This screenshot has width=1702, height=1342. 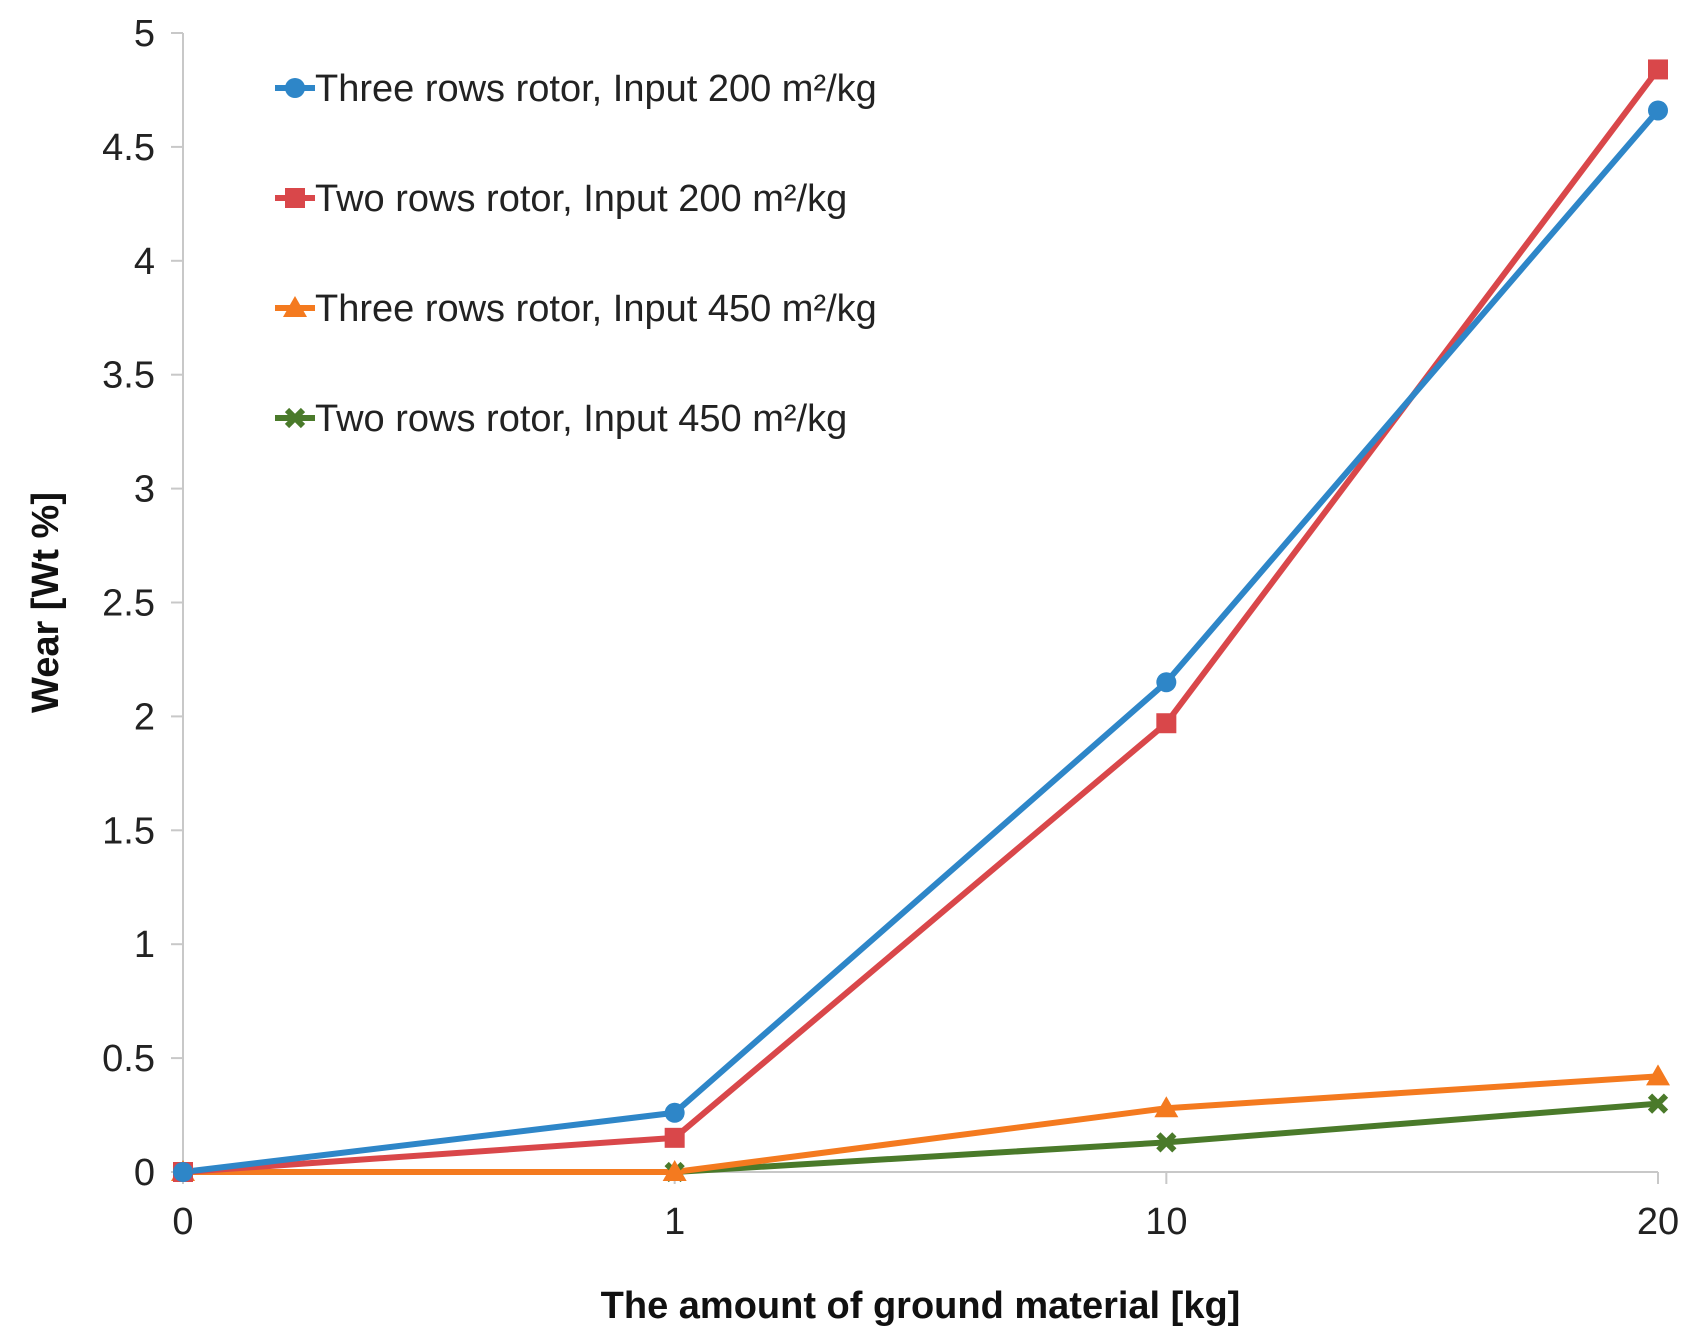 I want to click on legend-item: Two rows rotor, Input 450 m²/kg, so click(x=561, y=419).